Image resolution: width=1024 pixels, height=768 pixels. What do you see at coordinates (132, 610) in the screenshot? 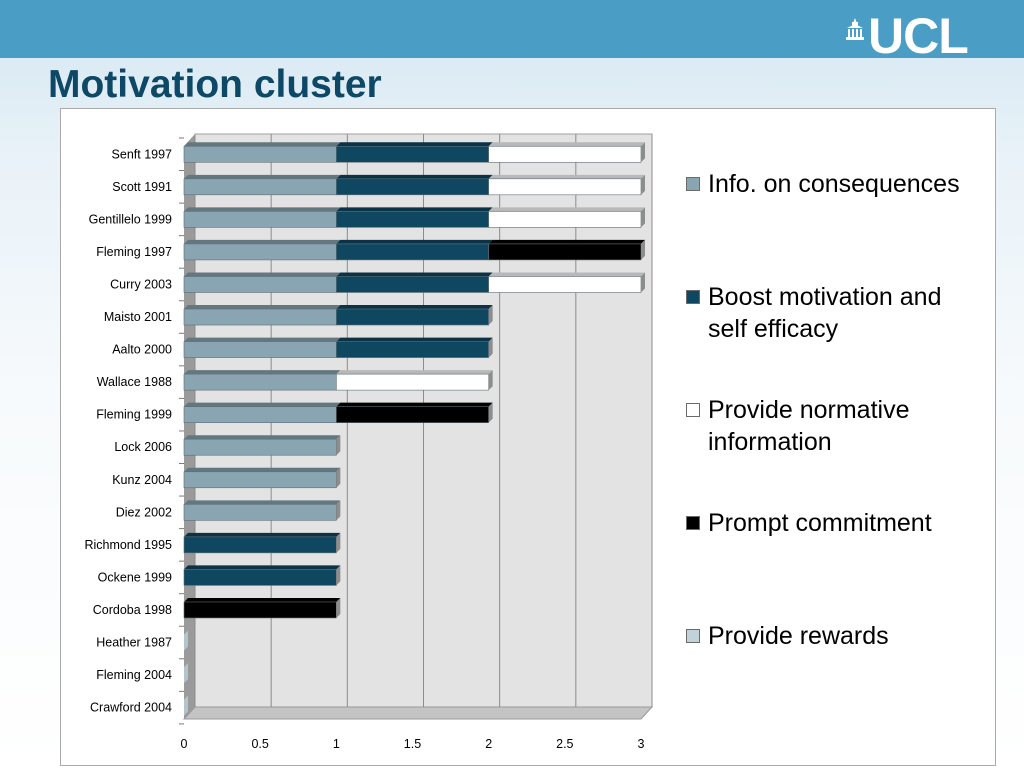
I see `category-label: Cordoba 1998` at bounding box center [132, 610].